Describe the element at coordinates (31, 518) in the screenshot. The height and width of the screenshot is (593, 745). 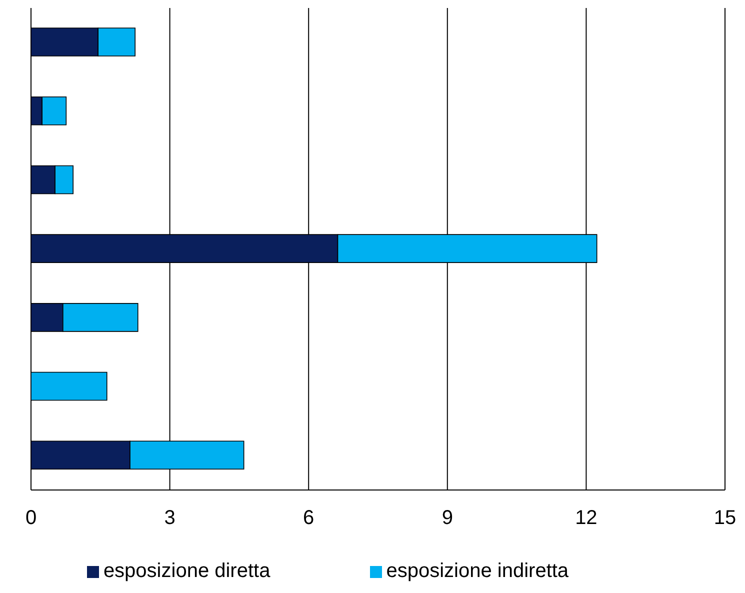
I see `x-tick-label: 0` at that location.